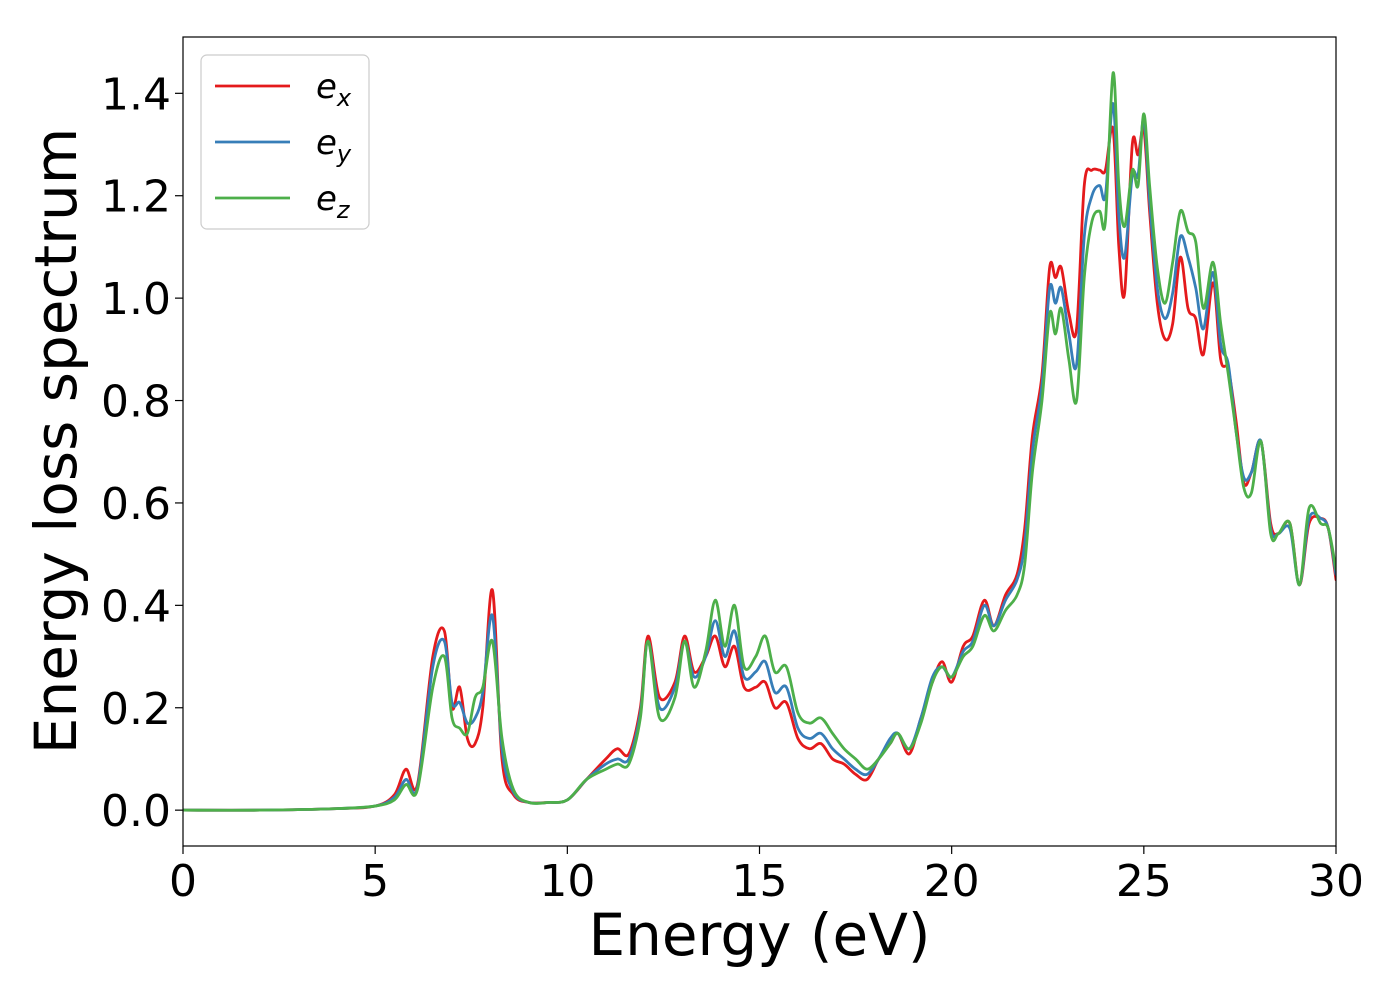  What do you see at coordinates (142, 453) in the screenshot?
I see `y-axis: 0.0 0.2 0.4 0.6 0.8 1.0 1.2 1.4` at bounding box center [142, 453].